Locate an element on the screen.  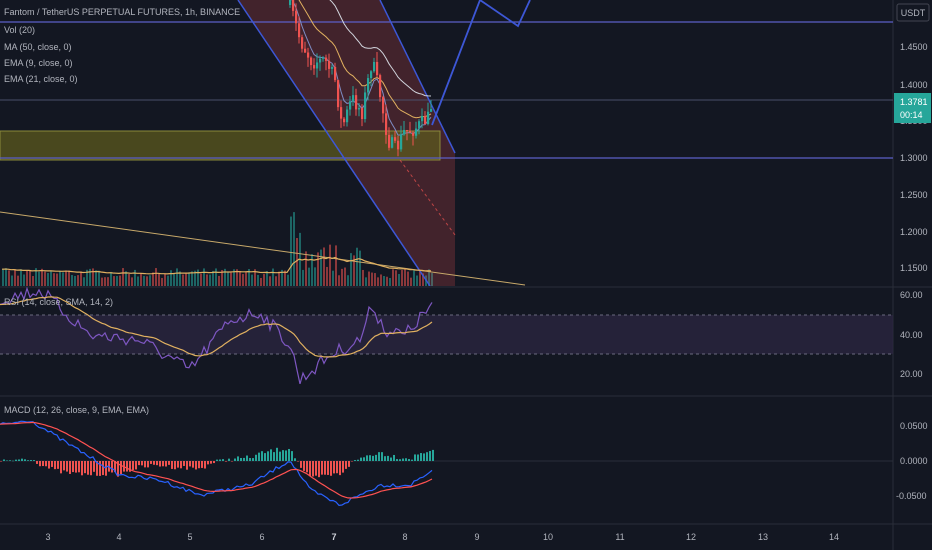
ma50-legend: MA (50, close, 0) is located at coordinates (38, 47).